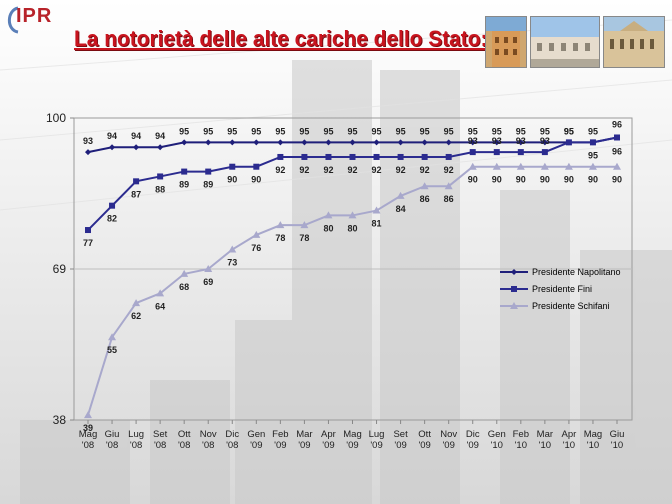 Image resolution: width=672 pixels, height=504 pixels. I want to click on data-label: 84, so click(401, 209).